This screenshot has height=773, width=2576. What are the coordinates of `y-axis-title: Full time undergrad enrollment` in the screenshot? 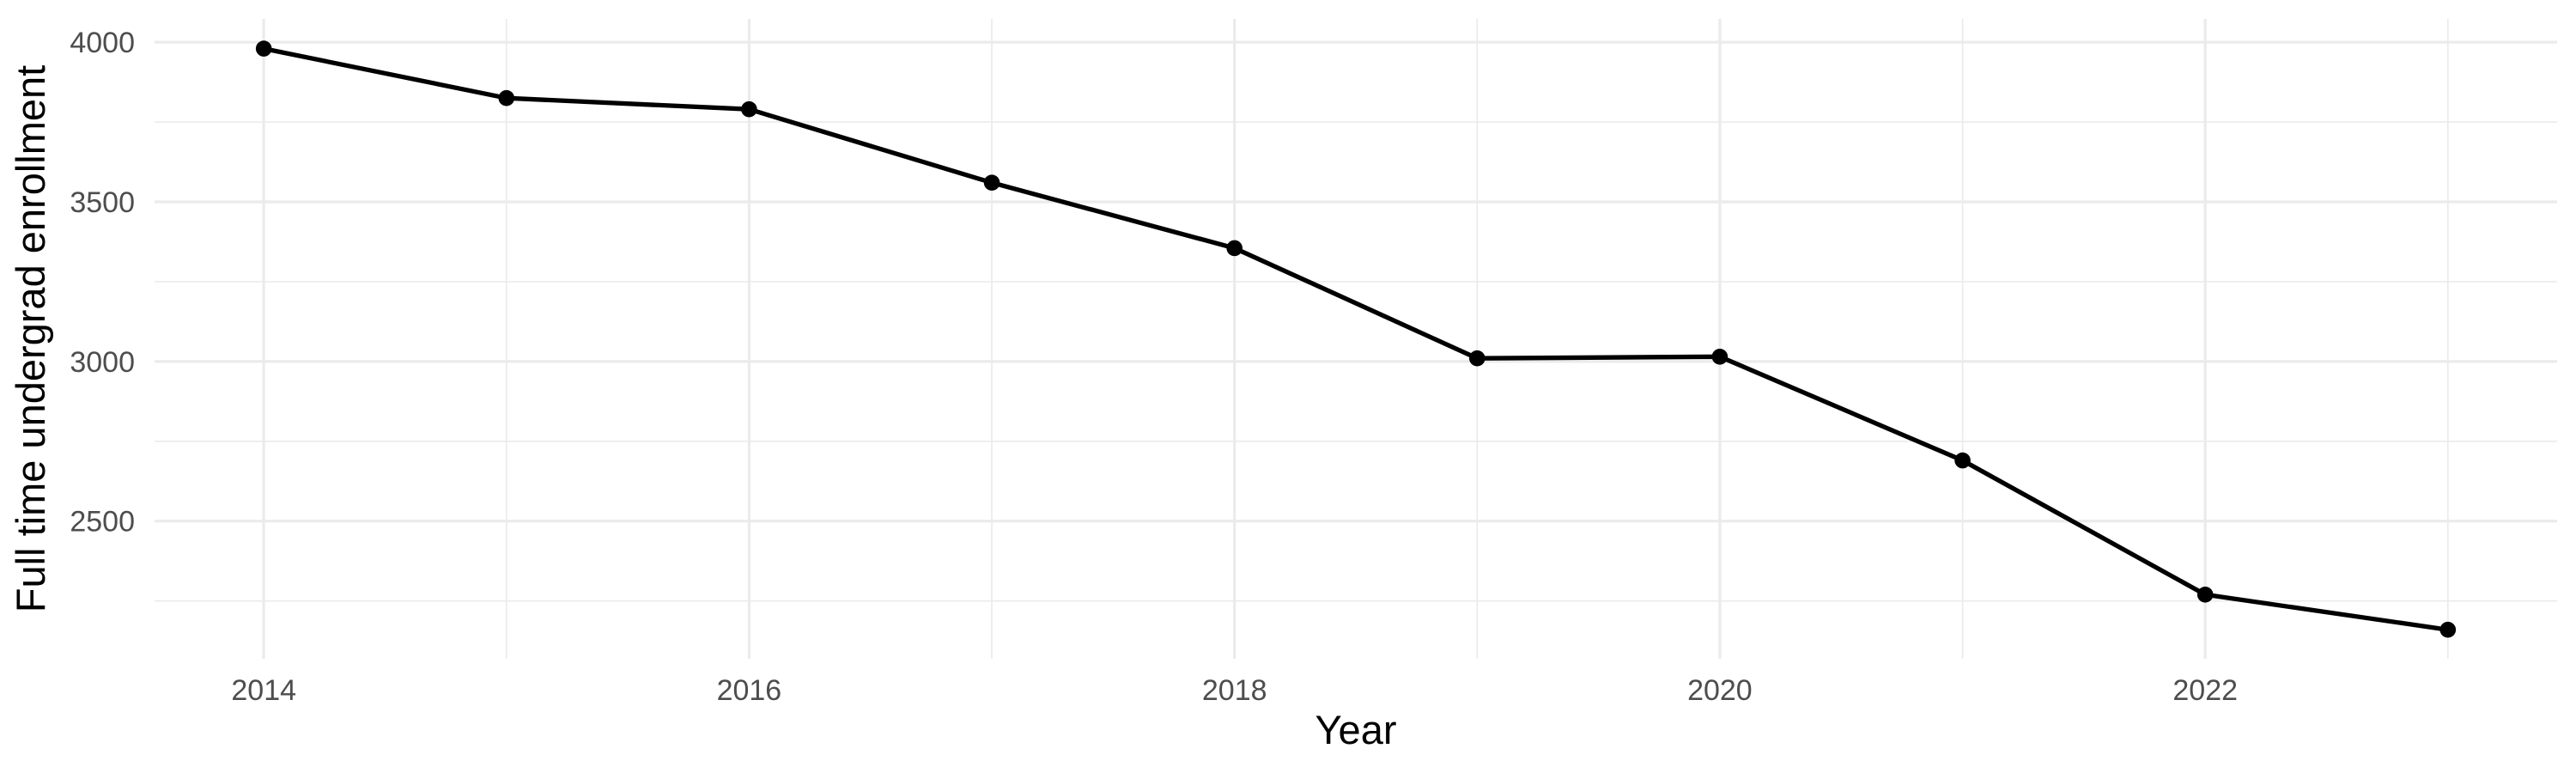 It's located at (31, 338).